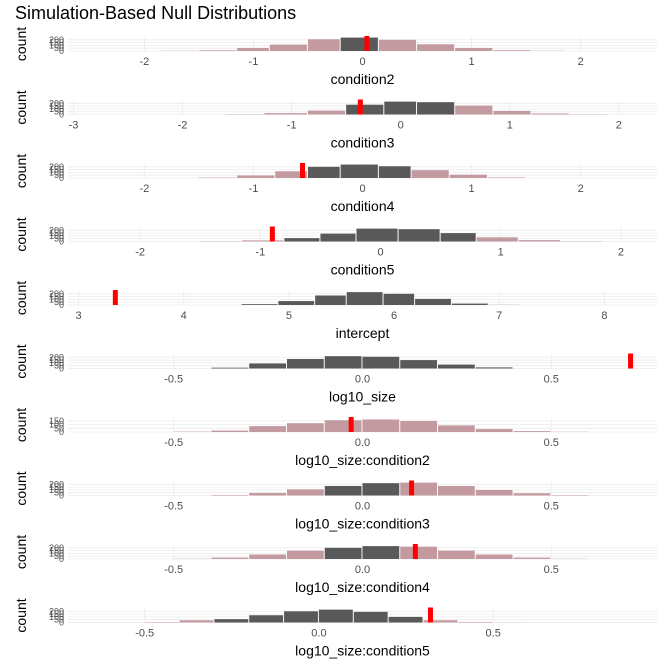 This screenshot has height=672, width=672. Describe the element at coordinates (363, 270) in the screenshot. I see `x-axis-title: condition5` at that location.